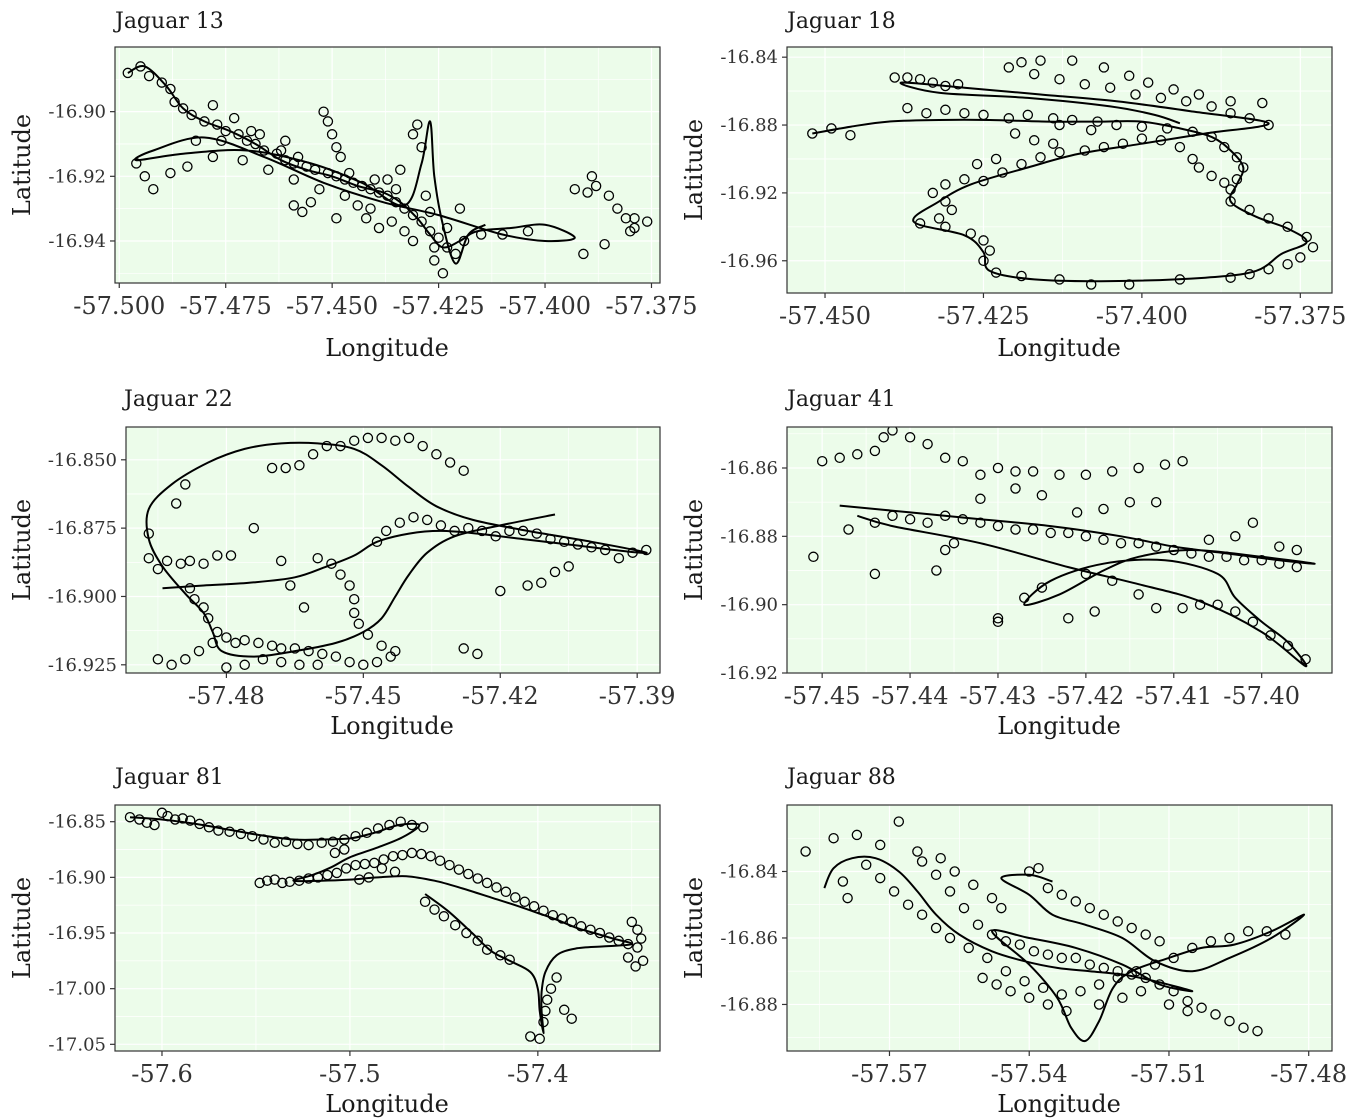 This screenshot has width=1360, height=1120. What do you see at coordinates (82, 528) in the screenshot?
I see `y-tick-label: -16.875` at bounding box center [82, 528].